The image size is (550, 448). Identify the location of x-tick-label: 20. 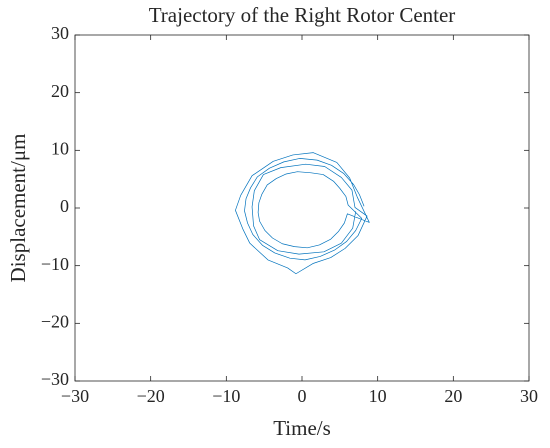
(453, 396).